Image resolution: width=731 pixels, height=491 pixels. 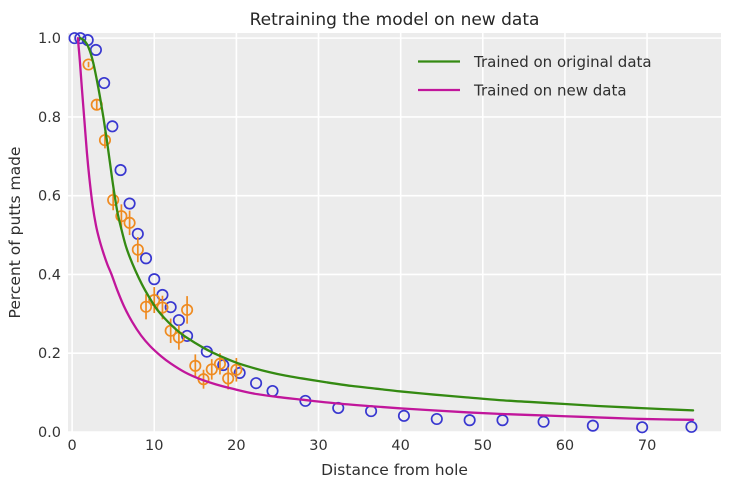 I want to click on x-tick-label: 50, so click(x=483, y=446).